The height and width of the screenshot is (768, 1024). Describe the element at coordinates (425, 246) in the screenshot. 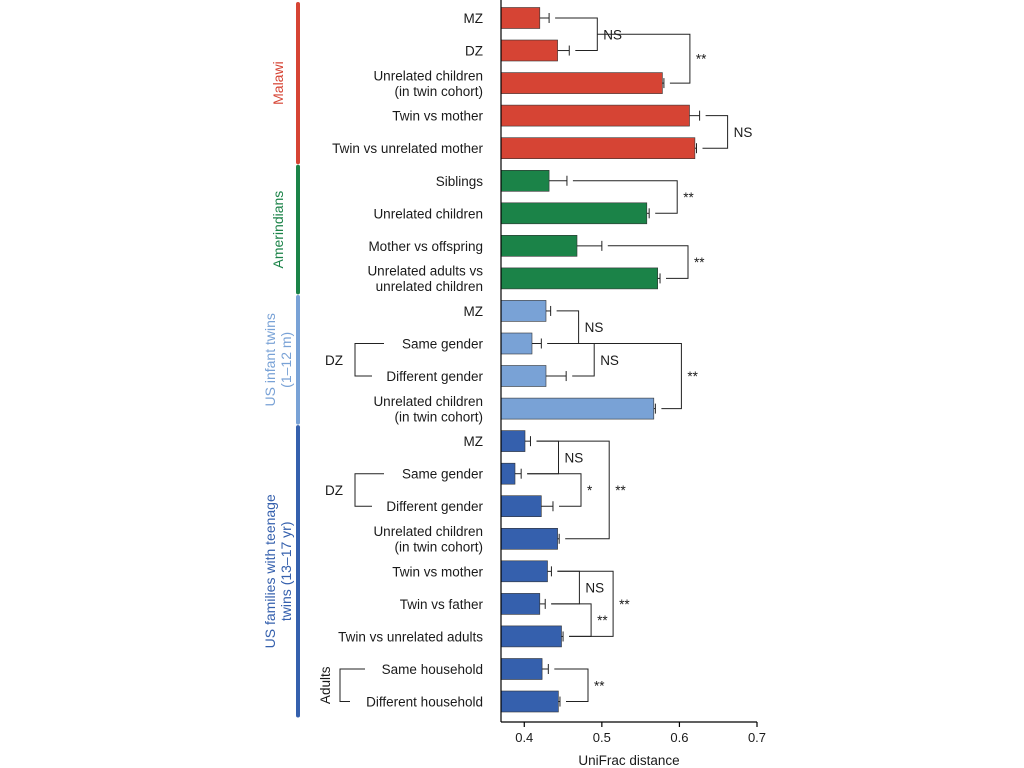

I see `bar-label: Mother vs offspring` at that location.